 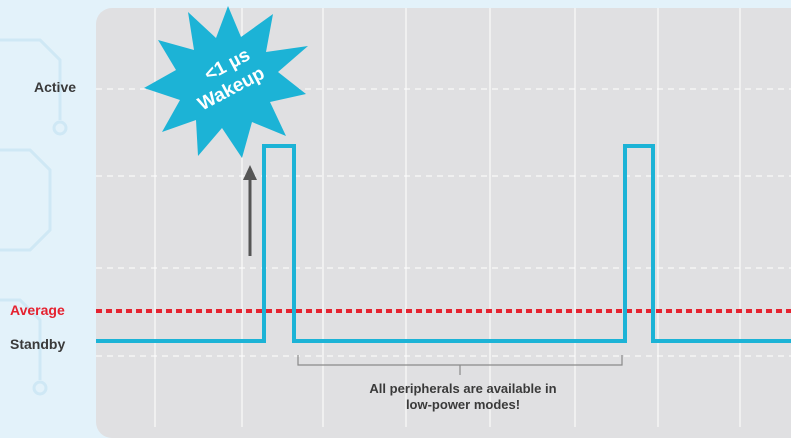 What do you see at coordinates (37, 310) in the screenshot?
I see `y-label-average: Average` at bounding box center [37, 310].